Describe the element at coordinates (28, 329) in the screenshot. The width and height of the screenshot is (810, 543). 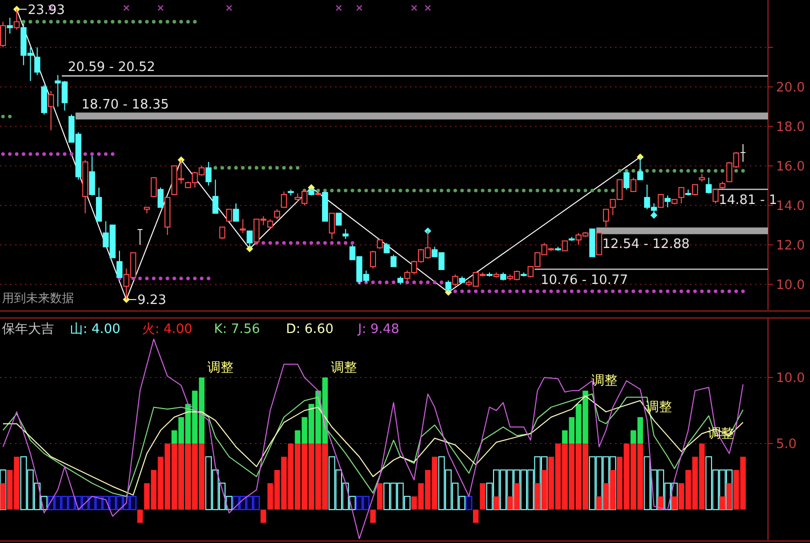
I see `chart-title: 保年大吉` at that location.